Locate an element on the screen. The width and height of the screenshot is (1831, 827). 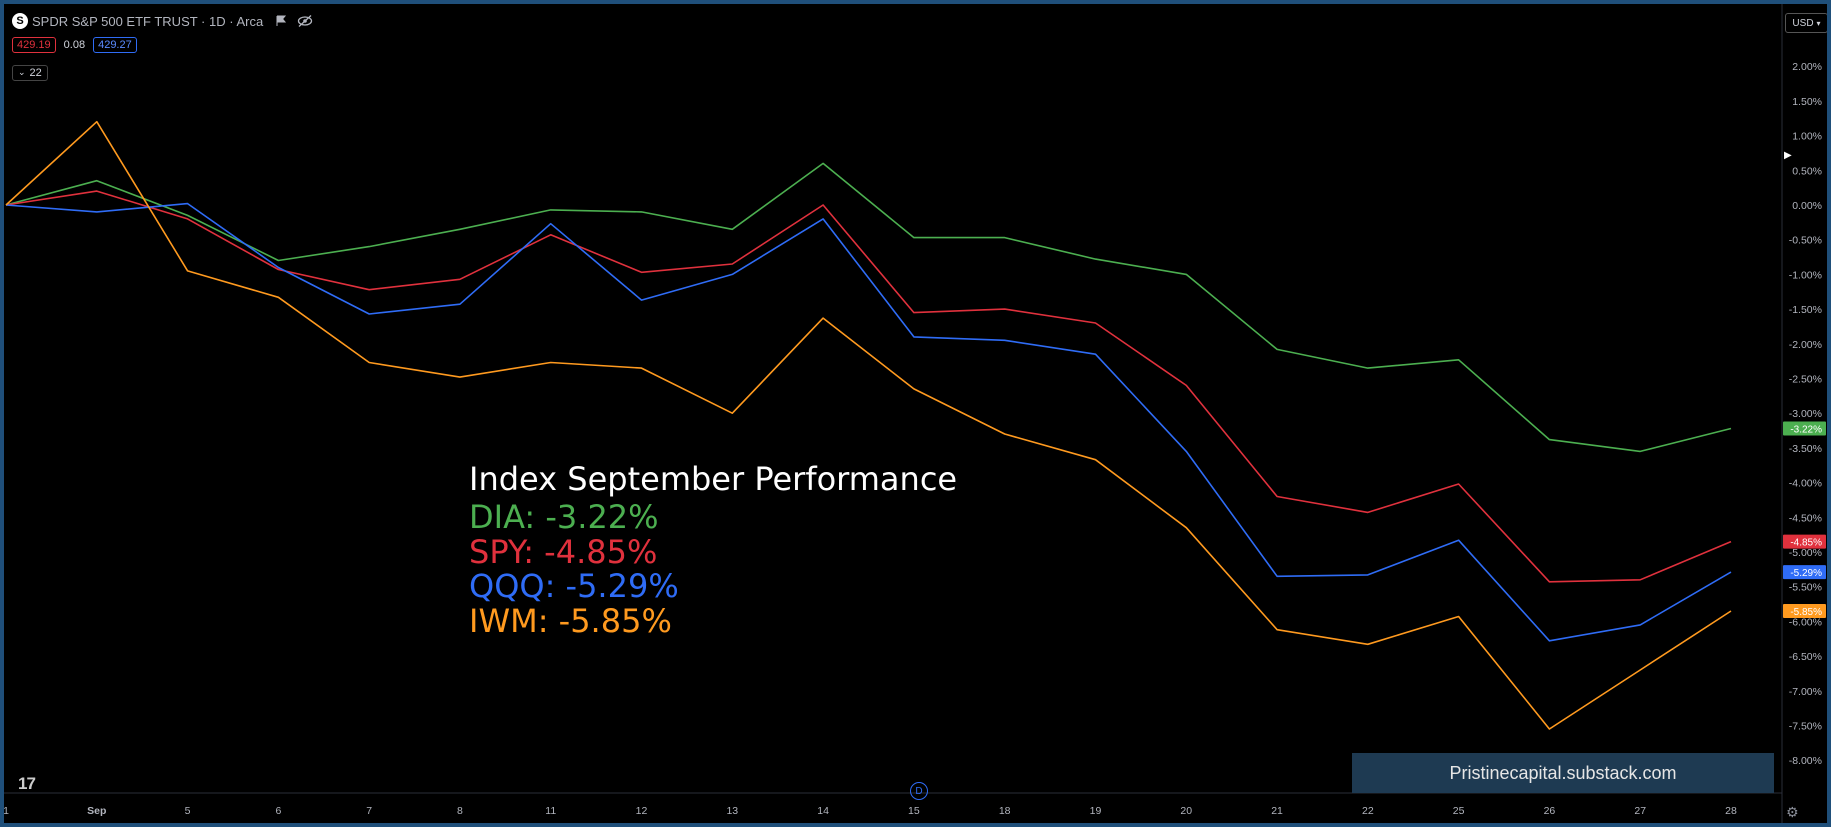
last-value-label-spy: -4.85% is located at coordinates (1806, 543).